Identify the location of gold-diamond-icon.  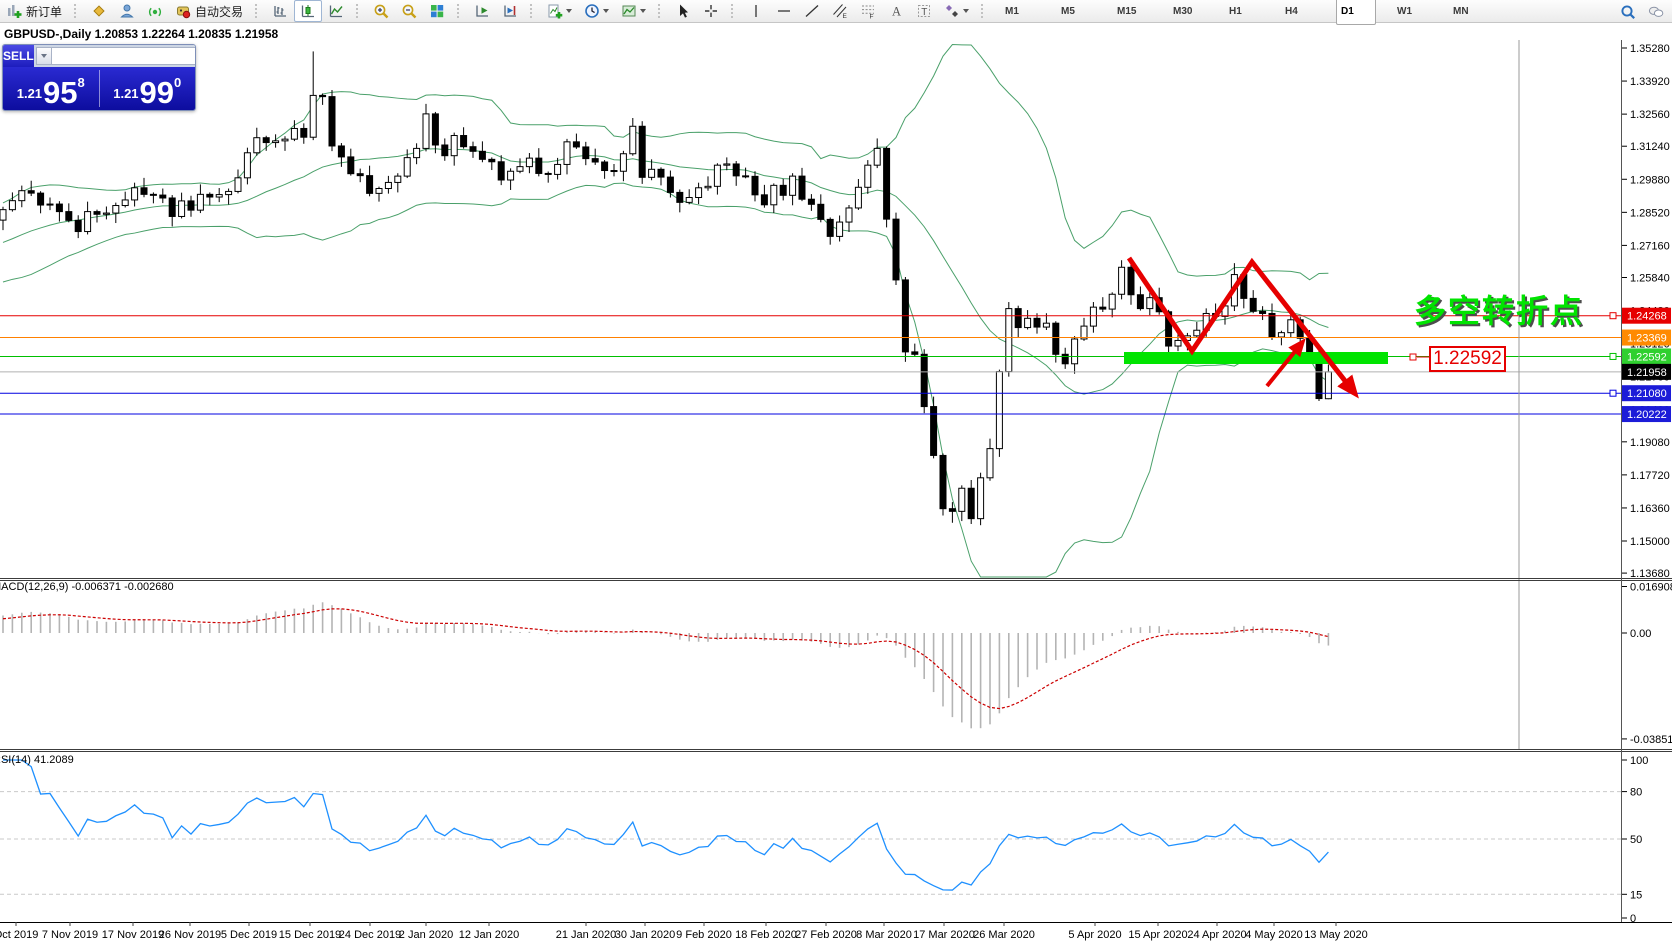
(99, 11).